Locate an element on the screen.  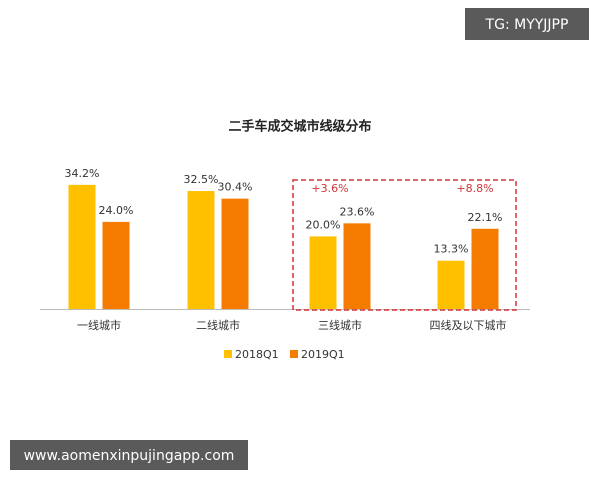
value-label: 13.3% is located at coordinates (451, 249).